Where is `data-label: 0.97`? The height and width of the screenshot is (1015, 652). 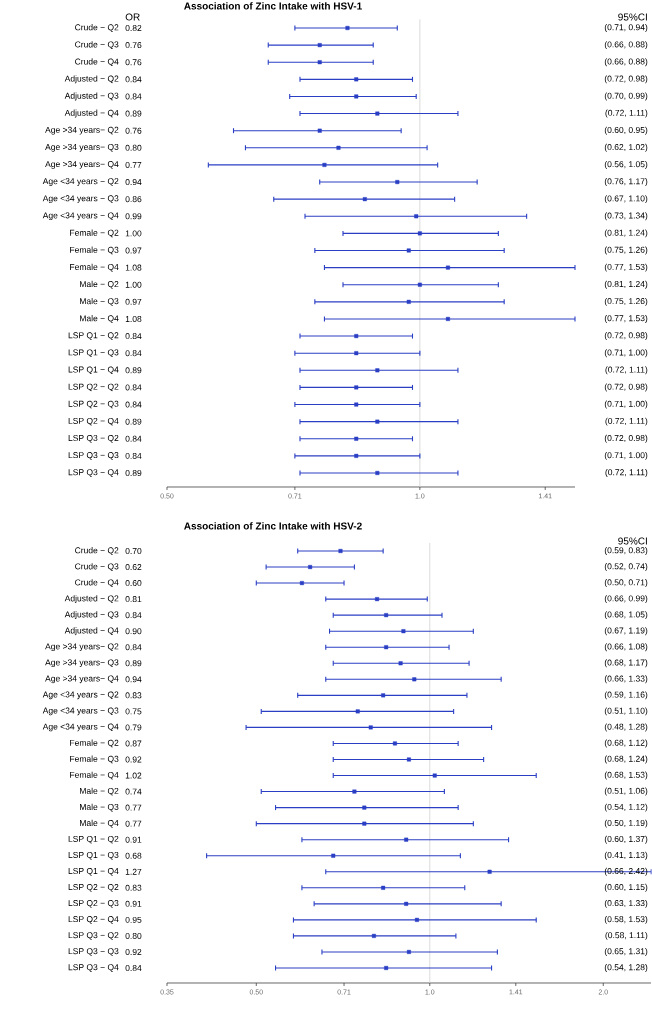 data-label: 0.97 is located at coordinates (133, 301).